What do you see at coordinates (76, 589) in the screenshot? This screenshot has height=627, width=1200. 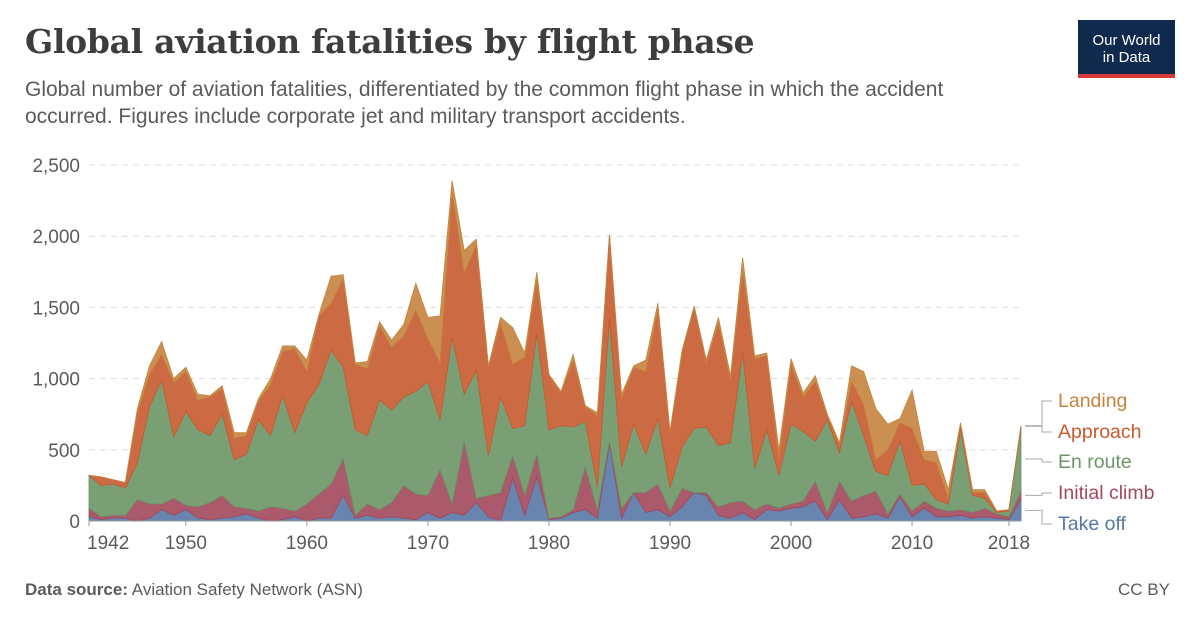 I see `data-source-label: Data source:` at bounding box center [76, 589].